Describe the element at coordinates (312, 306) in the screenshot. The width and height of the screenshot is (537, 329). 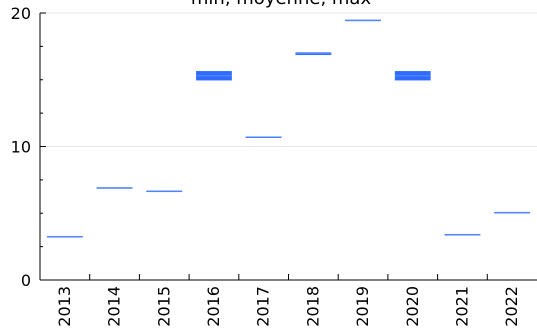
I see `x-tick-label: 2018` at that location.